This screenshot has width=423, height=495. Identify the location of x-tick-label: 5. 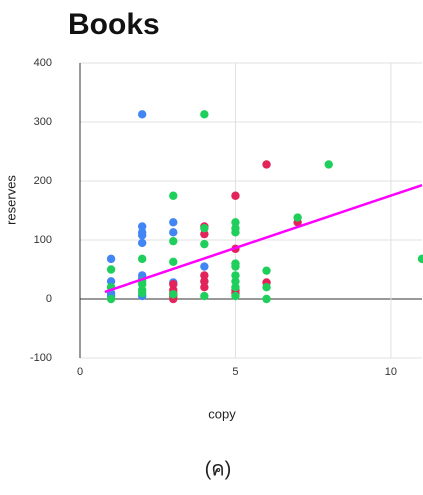
(235, 372).